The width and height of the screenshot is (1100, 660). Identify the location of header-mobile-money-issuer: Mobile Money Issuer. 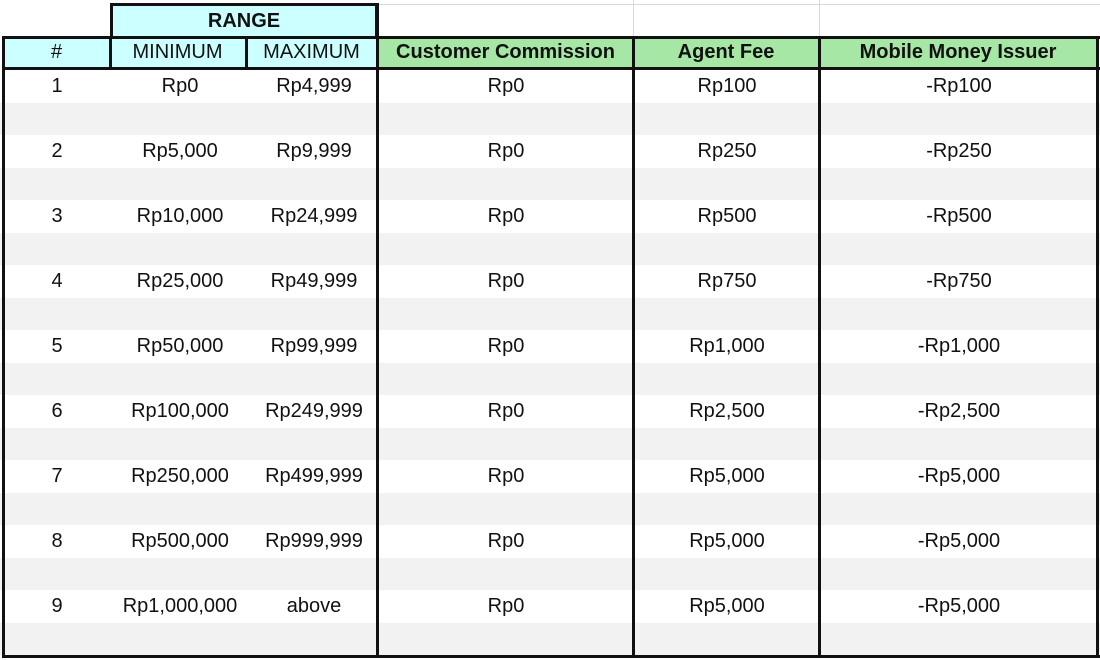
(958, 52).